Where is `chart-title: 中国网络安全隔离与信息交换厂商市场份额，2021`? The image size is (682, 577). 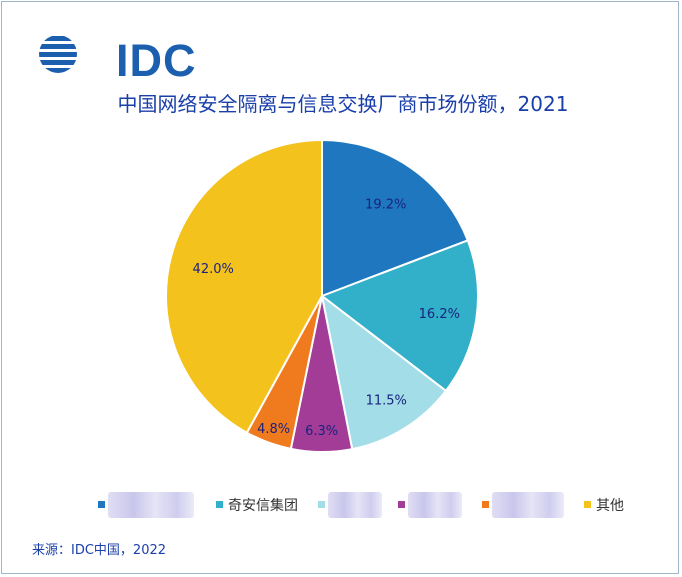 chart-title: 中国网络安全隔离与信息交换厂商市场份额，2021 is located at coordinates (343, 104).